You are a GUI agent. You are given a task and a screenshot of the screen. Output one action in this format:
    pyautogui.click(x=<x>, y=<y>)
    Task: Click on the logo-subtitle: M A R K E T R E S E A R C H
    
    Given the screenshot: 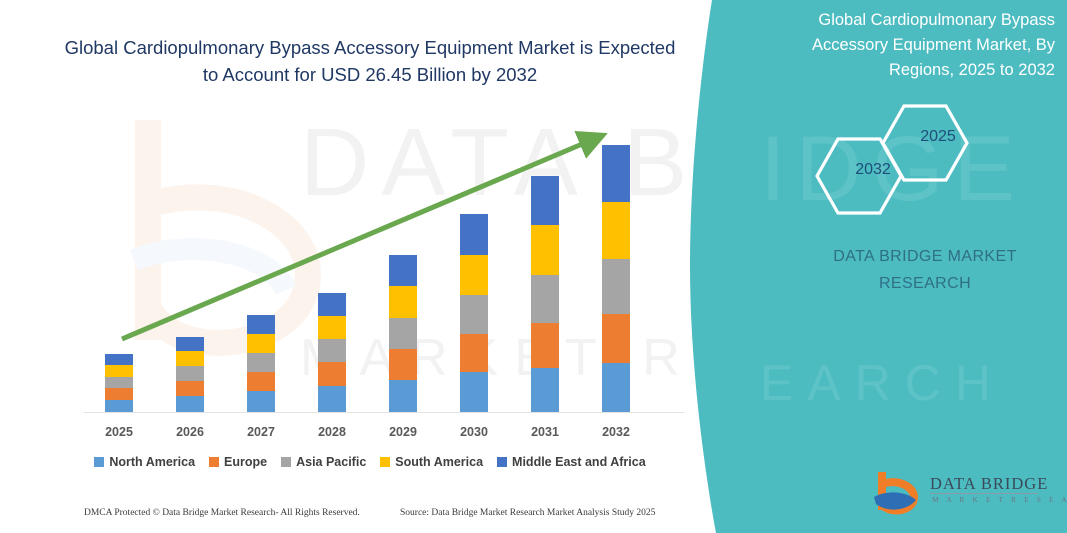 What is the action you would take?
    pyautogui.click(x=999, y=499)
    